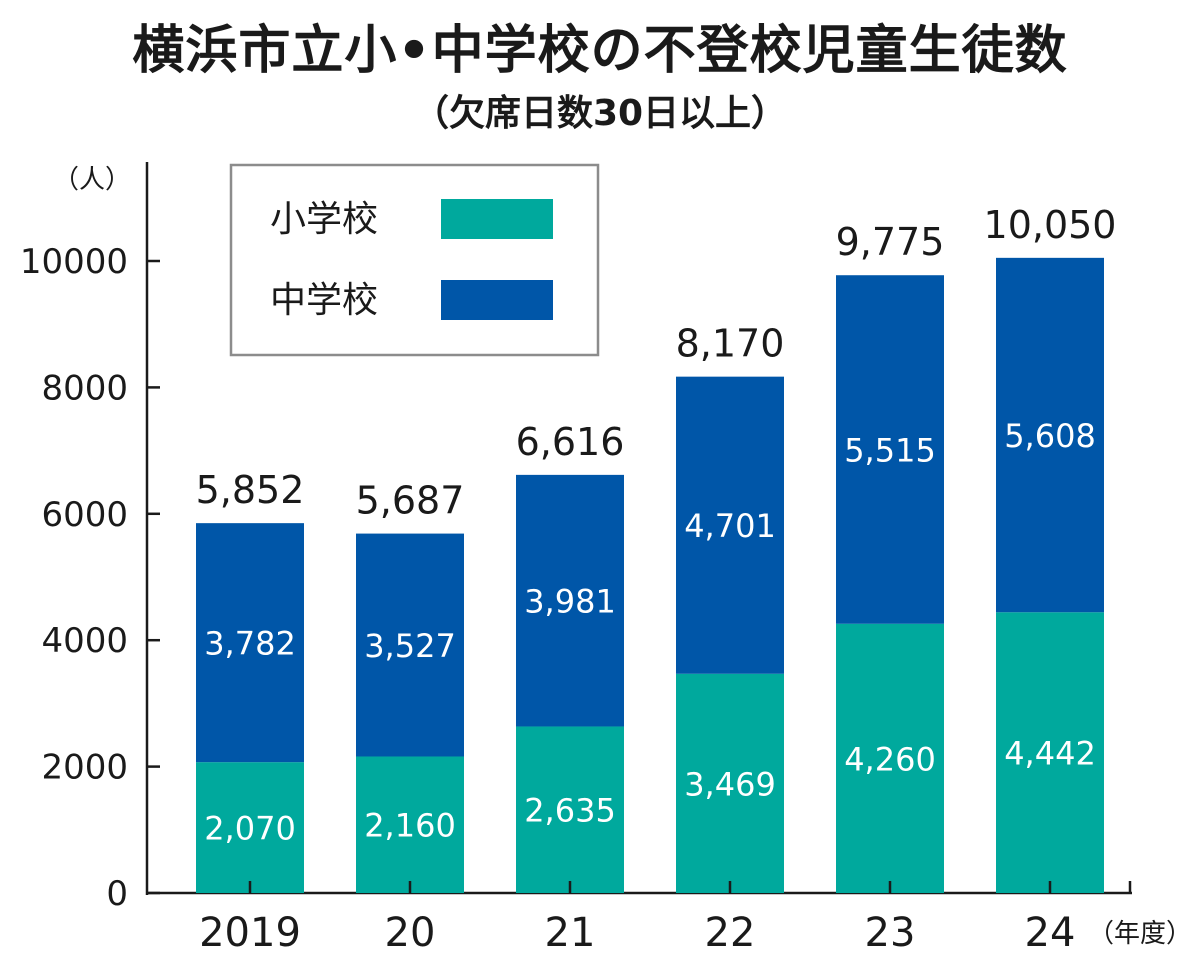 The height and width of the screenshot is (958, 1200). What do you see at coordinates (324, 300) in the screenshot?
I see `legend-label-junior-high: 中学校` at bounding box center [324, 300].